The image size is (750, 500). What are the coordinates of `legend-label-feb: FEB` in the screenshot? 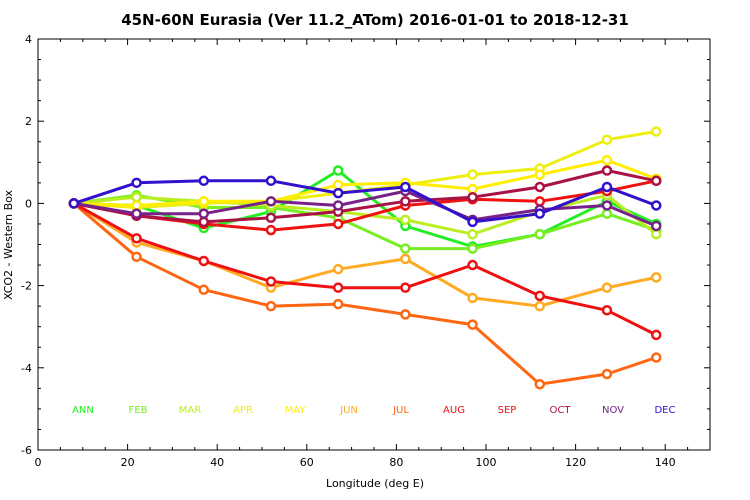 It's located at (138, 410).